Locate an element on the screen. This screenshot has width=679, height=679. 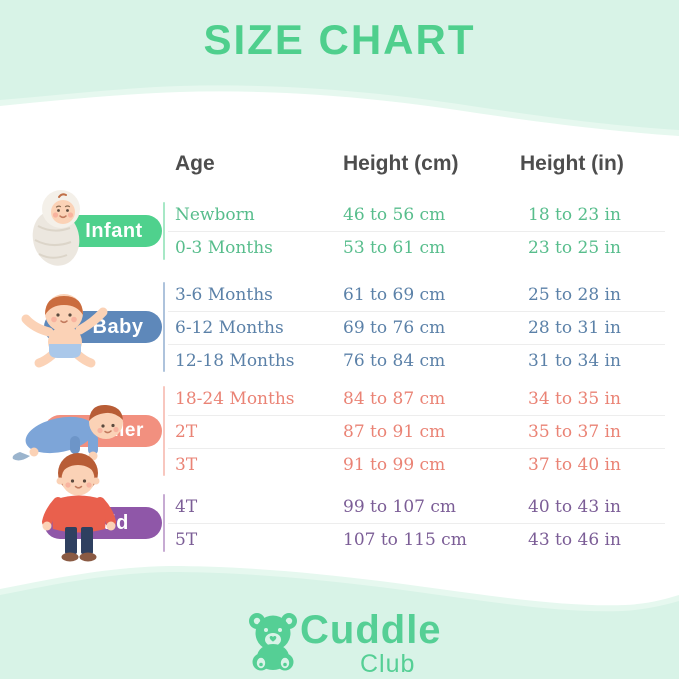
table-row: 3-6 Months 61 to 69 cm 25 to 28 in is located at coordinates (416, 295).